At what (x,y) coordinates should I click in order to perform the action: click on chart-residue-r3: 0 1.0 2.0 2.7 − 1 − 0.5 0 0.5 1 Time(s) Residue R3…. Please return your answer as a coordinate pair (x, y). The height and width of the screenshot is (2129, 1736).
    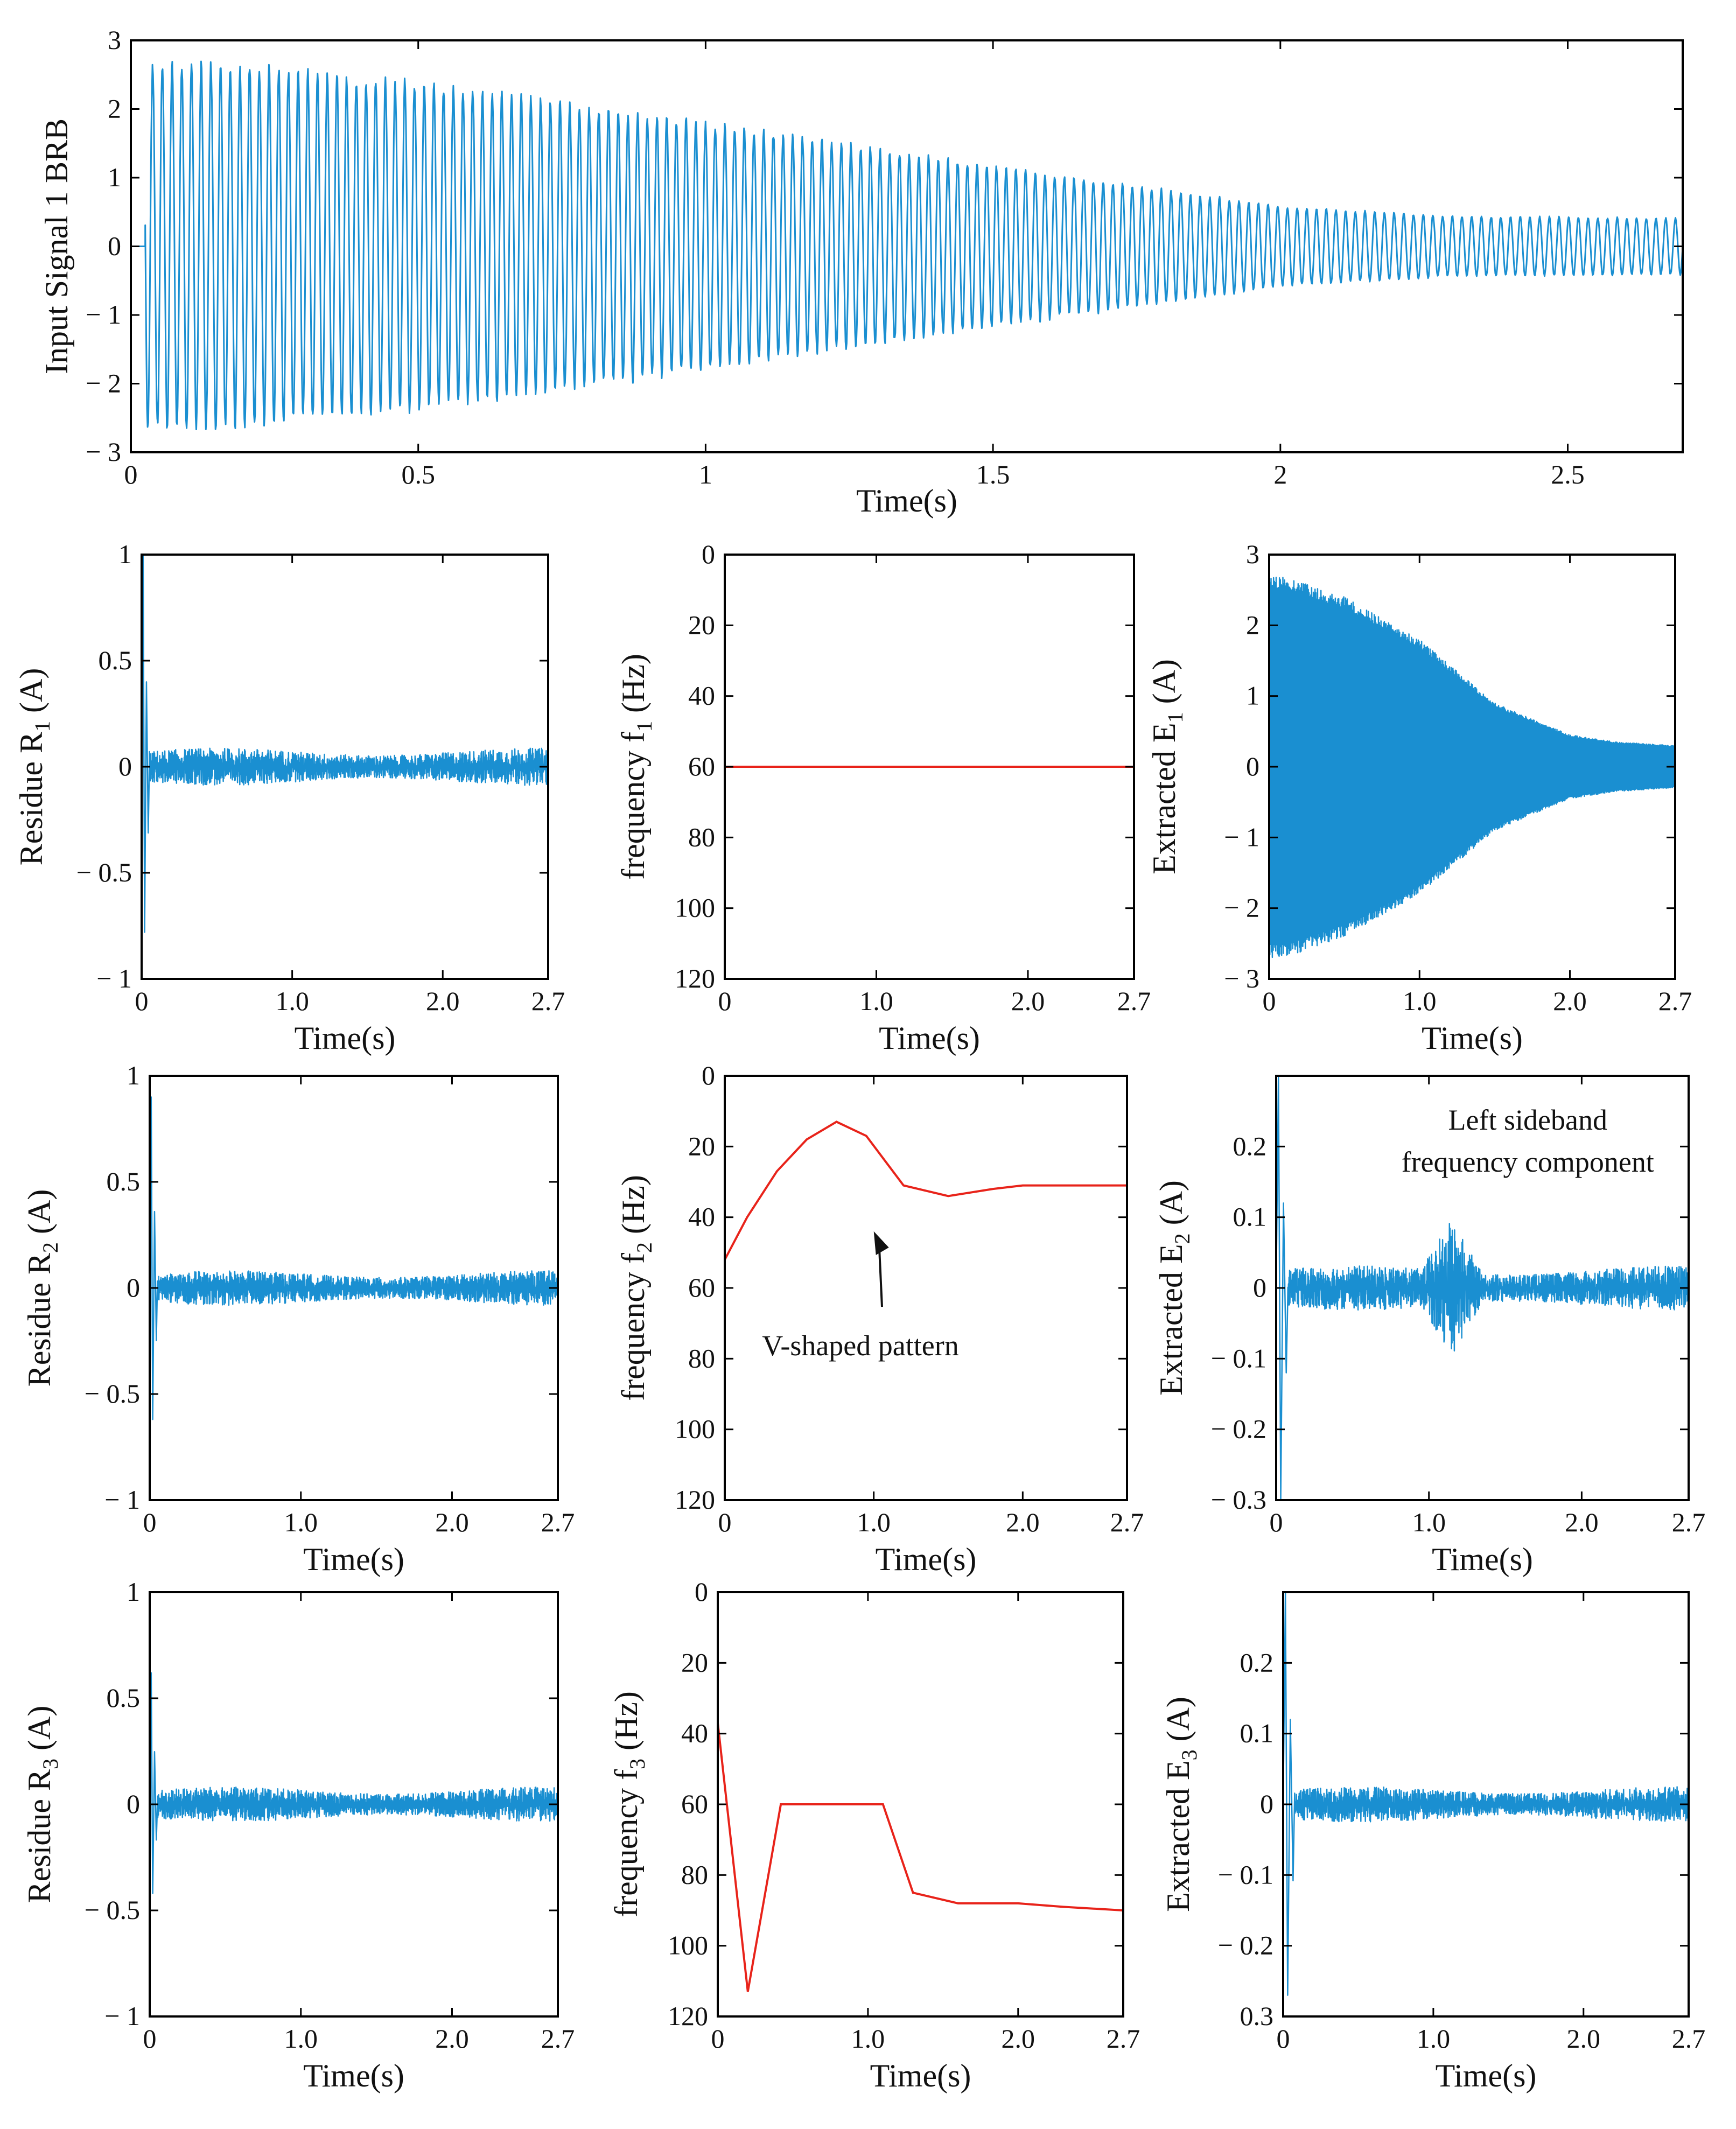
    Looking at the image, I should click on (298, 1835).